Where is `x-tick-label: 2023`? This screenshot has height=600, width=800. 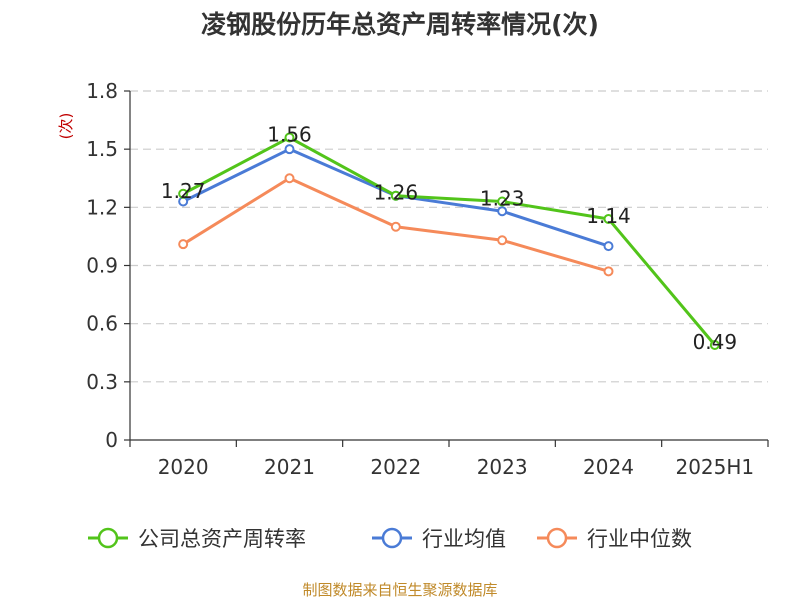
x-tick-label: 2023 is located at coordinates (502, 467).